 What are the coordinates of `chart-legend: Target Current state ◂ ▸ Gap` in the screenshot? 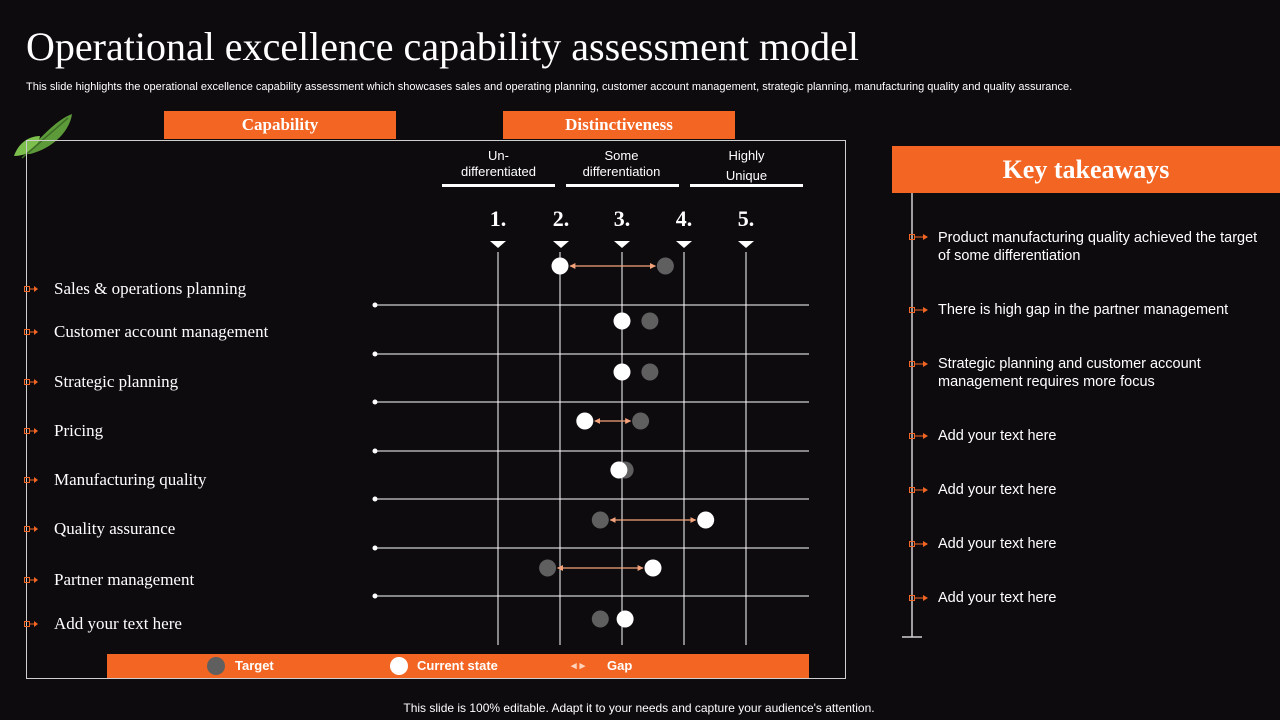 It's located at (458, 666).